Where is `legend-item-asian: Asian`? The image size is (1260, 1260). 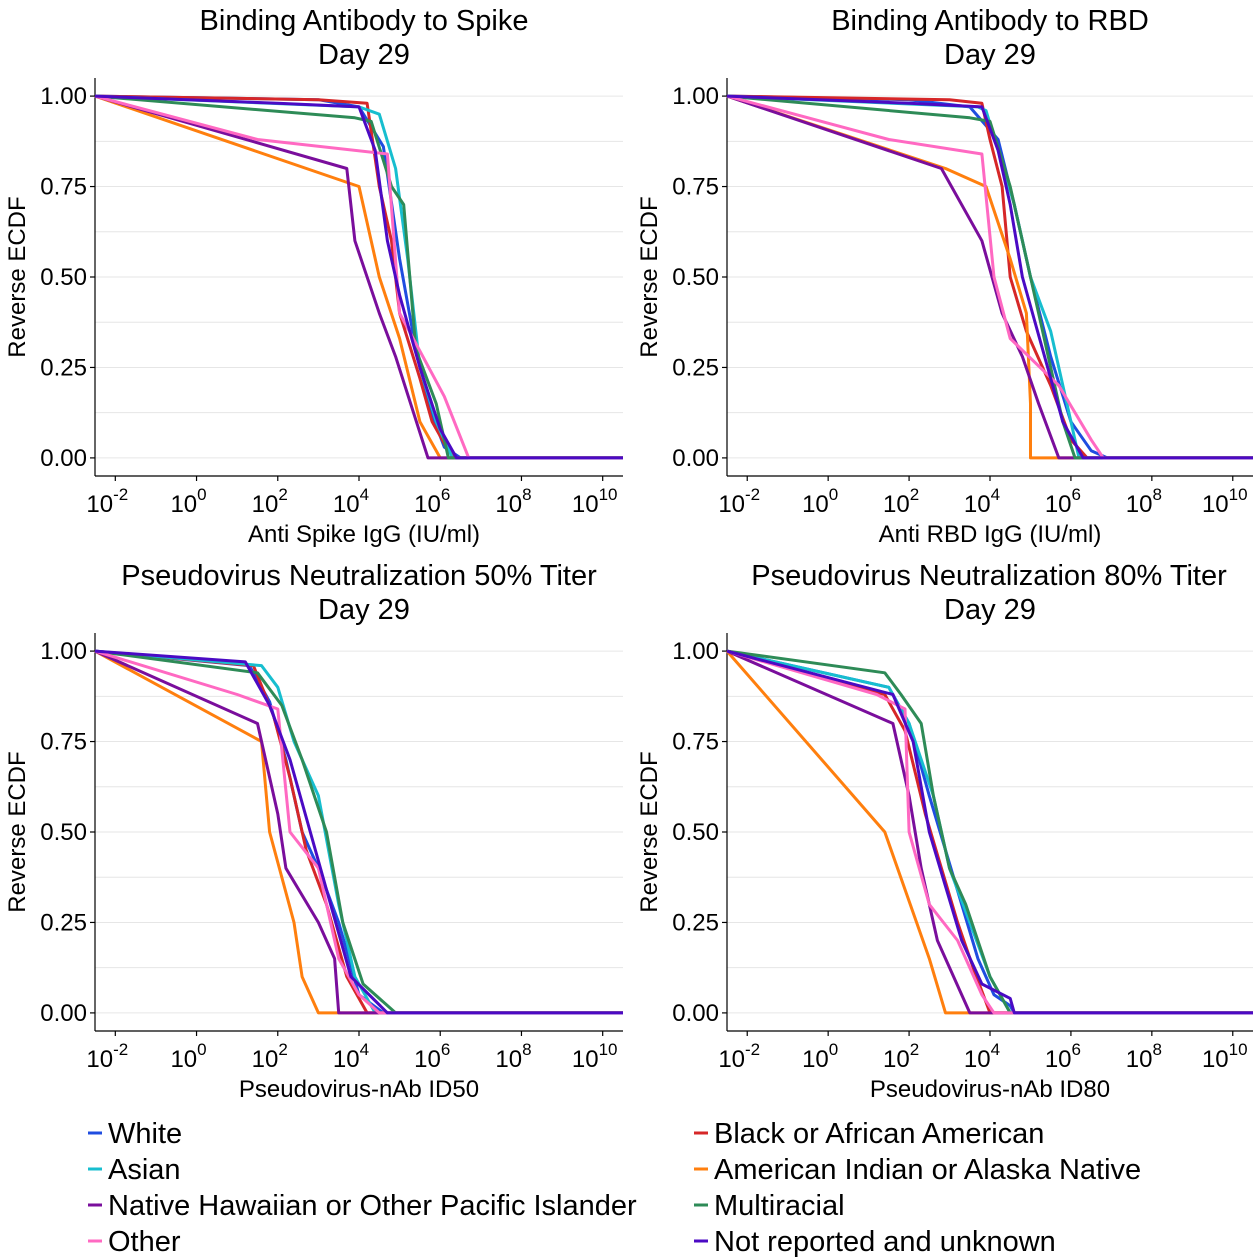
legend-item-asian: Asian is located at coordinates (134, 1170).